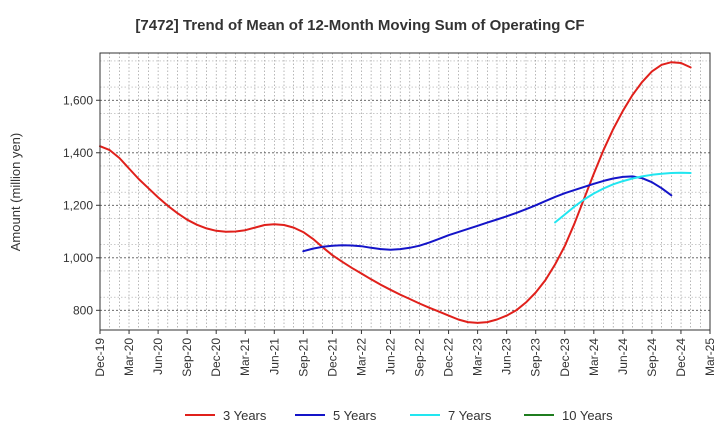 This screenshot has height=440, width=720. What do you see at coordinates (355, 415) in the screenshot?
I see `legend-label-5-years: 5 Years` at bounding box center [355, 415].